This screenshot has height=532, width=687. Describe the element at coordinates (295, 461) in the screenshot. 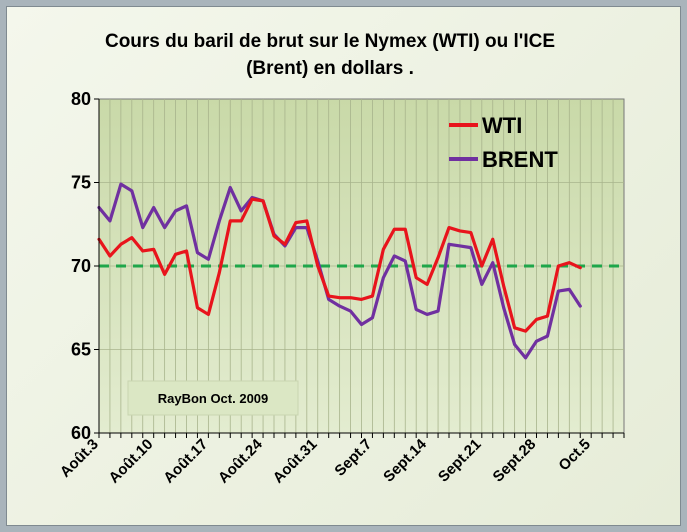

I see `x-tick-label: Août.31` at that location.